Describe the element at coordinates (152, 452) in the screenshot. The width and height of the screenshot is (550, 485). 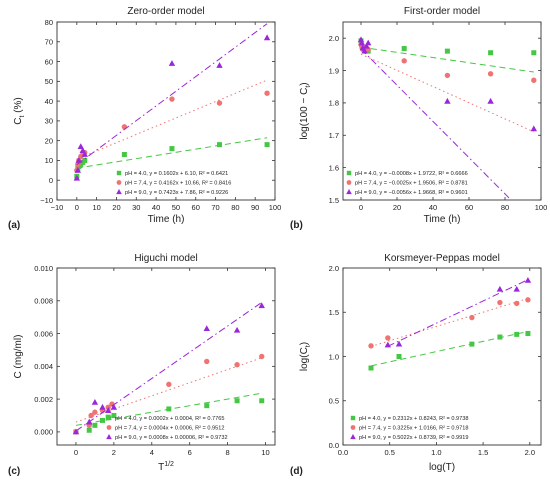
I see `x-tick-label: 4` at that location.